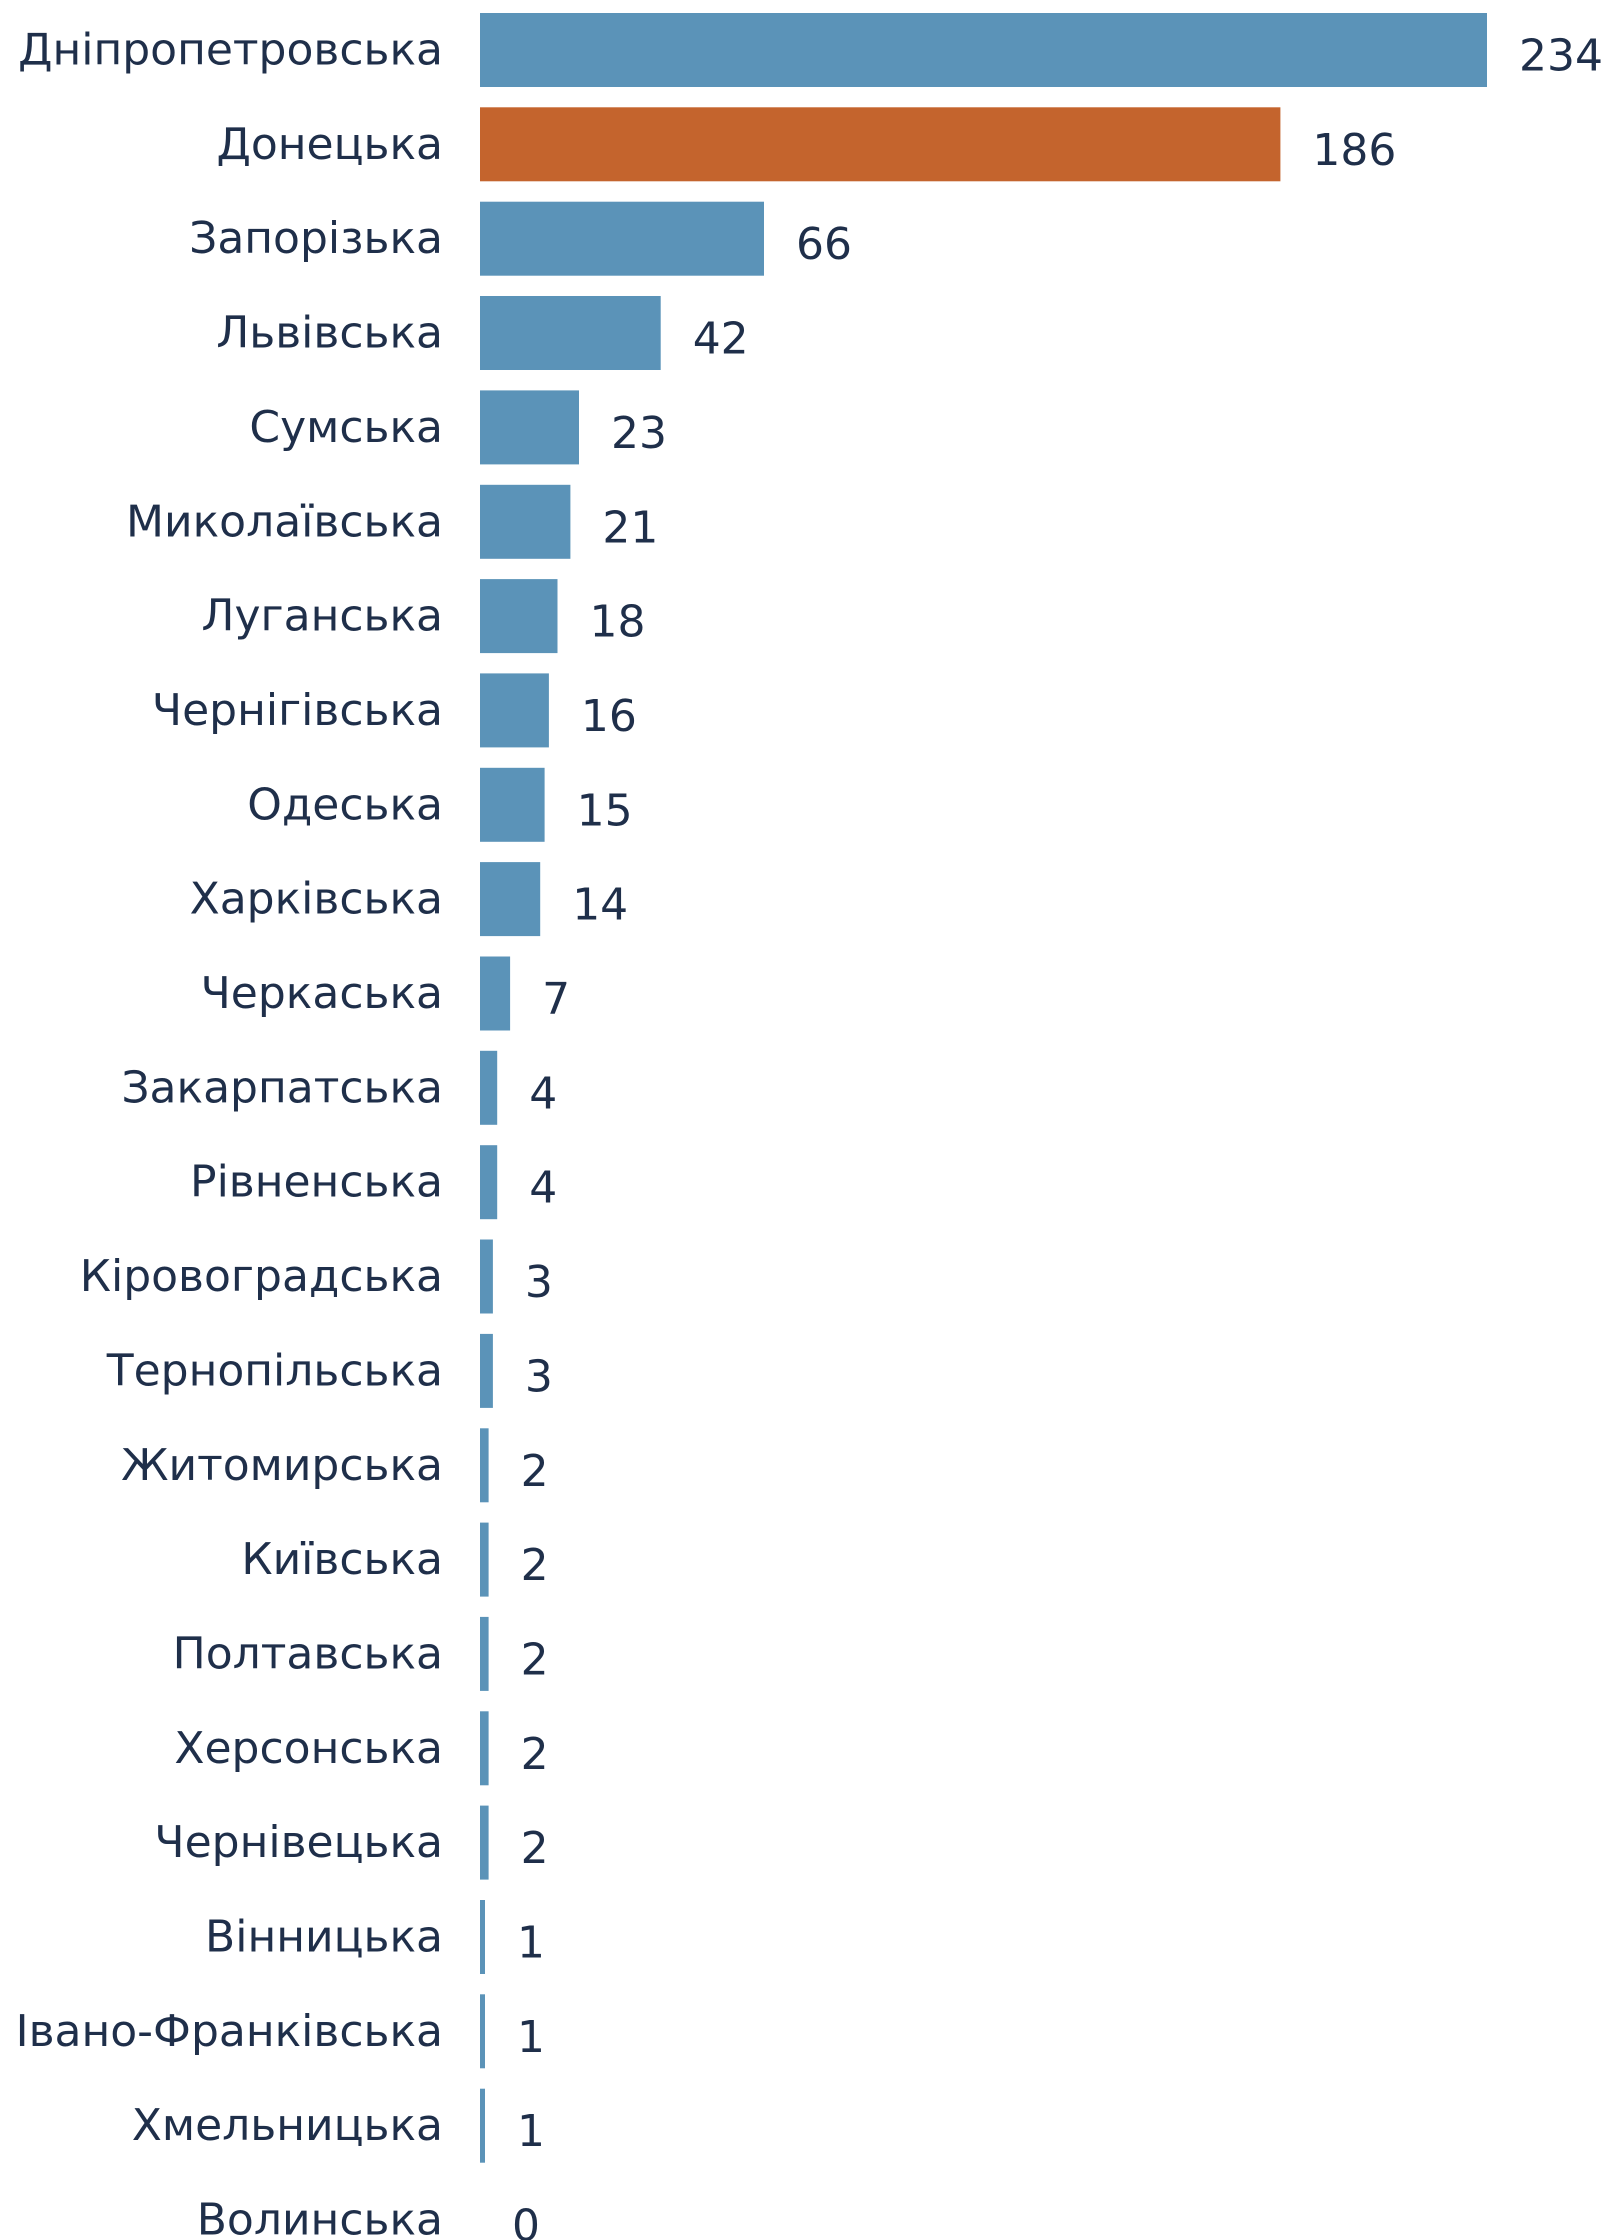 The image size is (1609, 2240). Describe the element at coordinates (345, 804) in the screenshot. I see `category-label-8: Одеська` at that location.